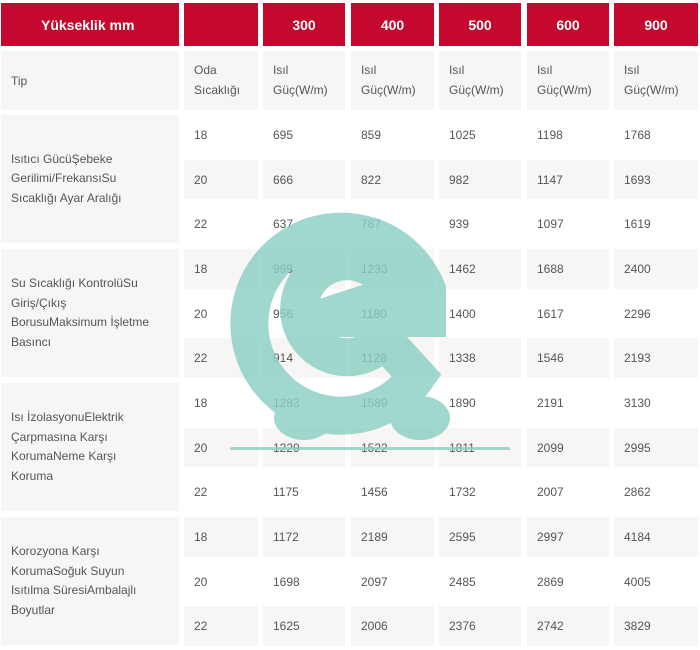  What do you see at coordinates (568, 358) in the screenshot?
I see `value-cell: 1546` at bounding box center [568, 358].